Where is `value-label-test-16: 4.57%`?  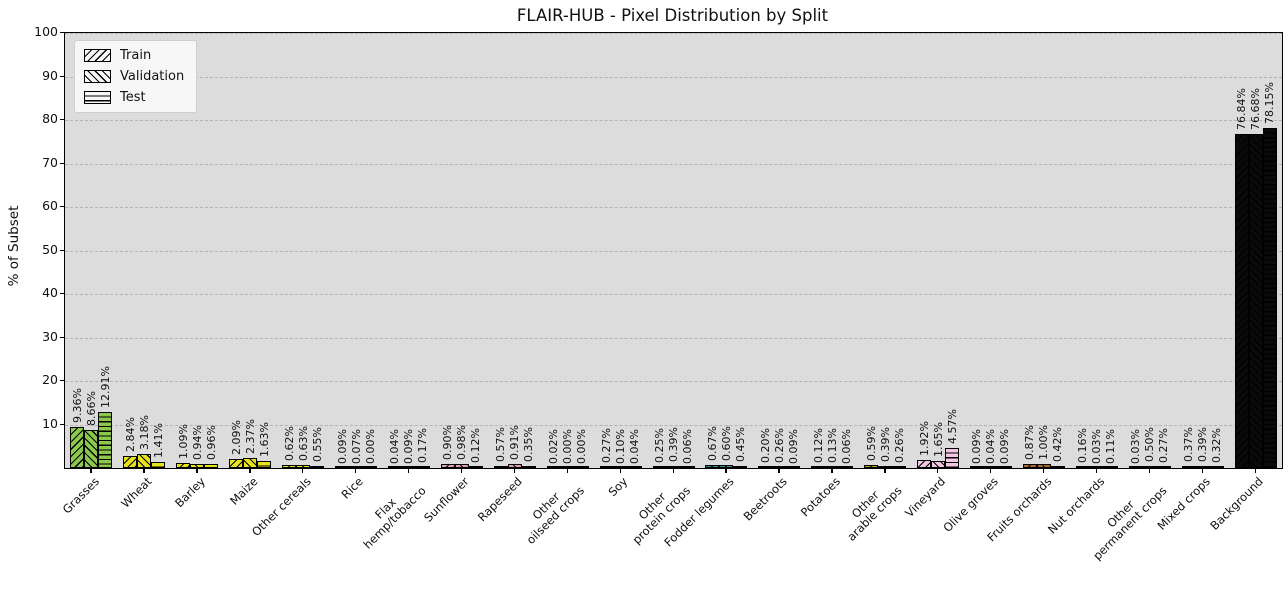
value-label-test-16: 4.57% is located at coordinates (952, 427).